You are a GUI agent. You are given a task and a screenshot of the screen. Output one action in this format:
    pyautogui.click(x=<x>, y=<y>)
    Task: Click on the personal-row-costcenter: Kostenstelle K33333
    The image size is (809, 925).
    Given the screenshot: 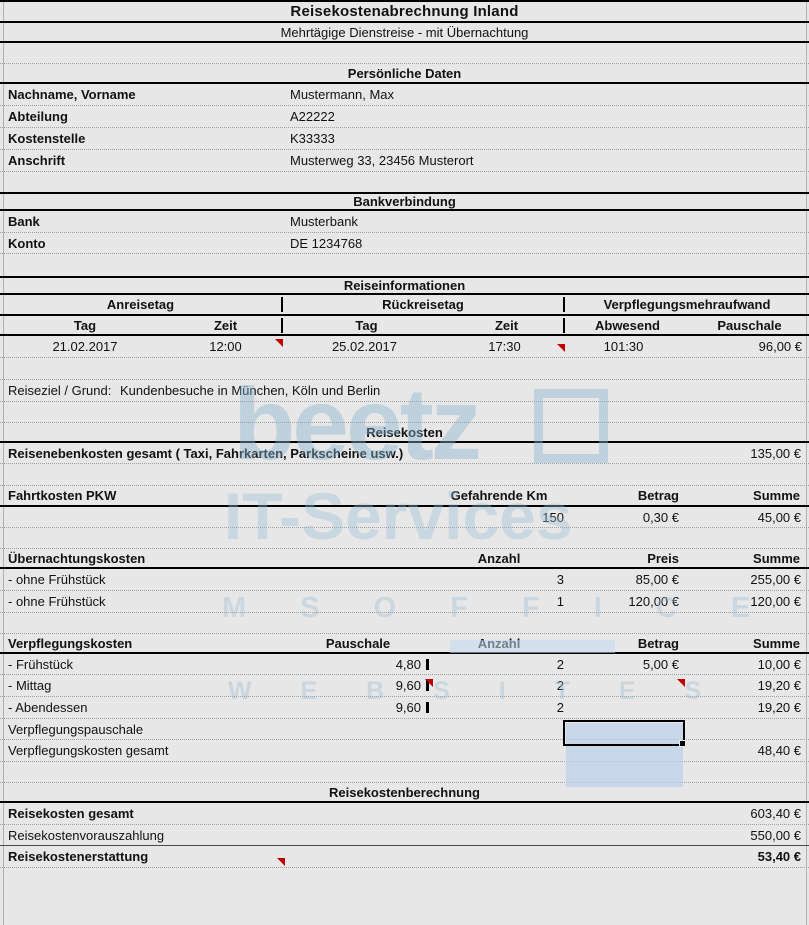 What is the action you would take?
    pyautogui.click(x=404, y=139)
    